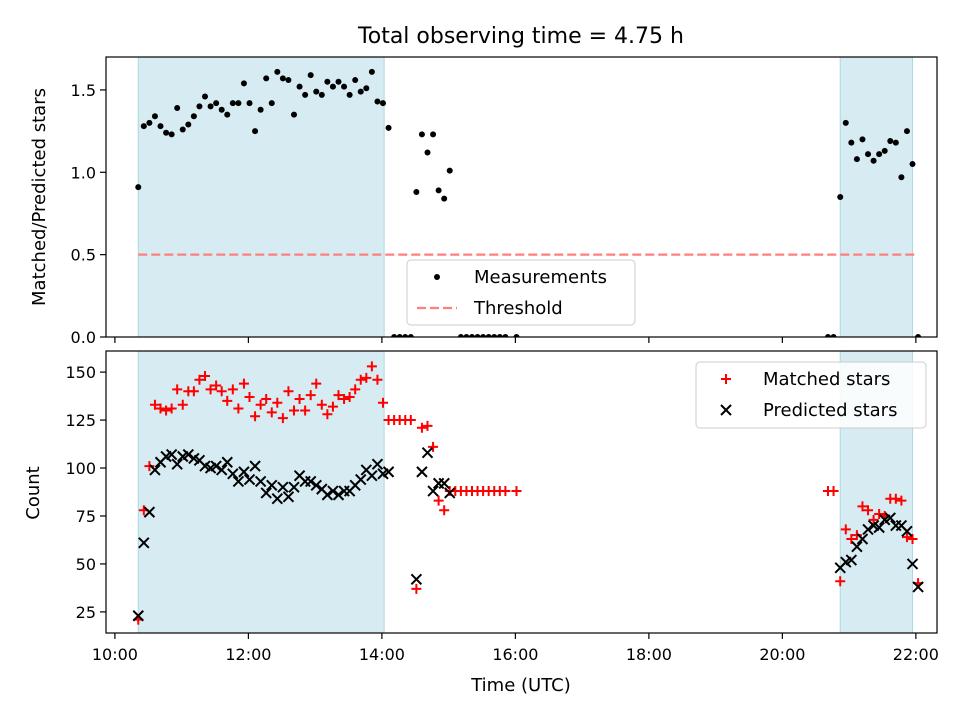  What do you see at coordinates (86, 516) in the screenshot?
I see `y-tick-label: 75` at bounding box center [86, 516].